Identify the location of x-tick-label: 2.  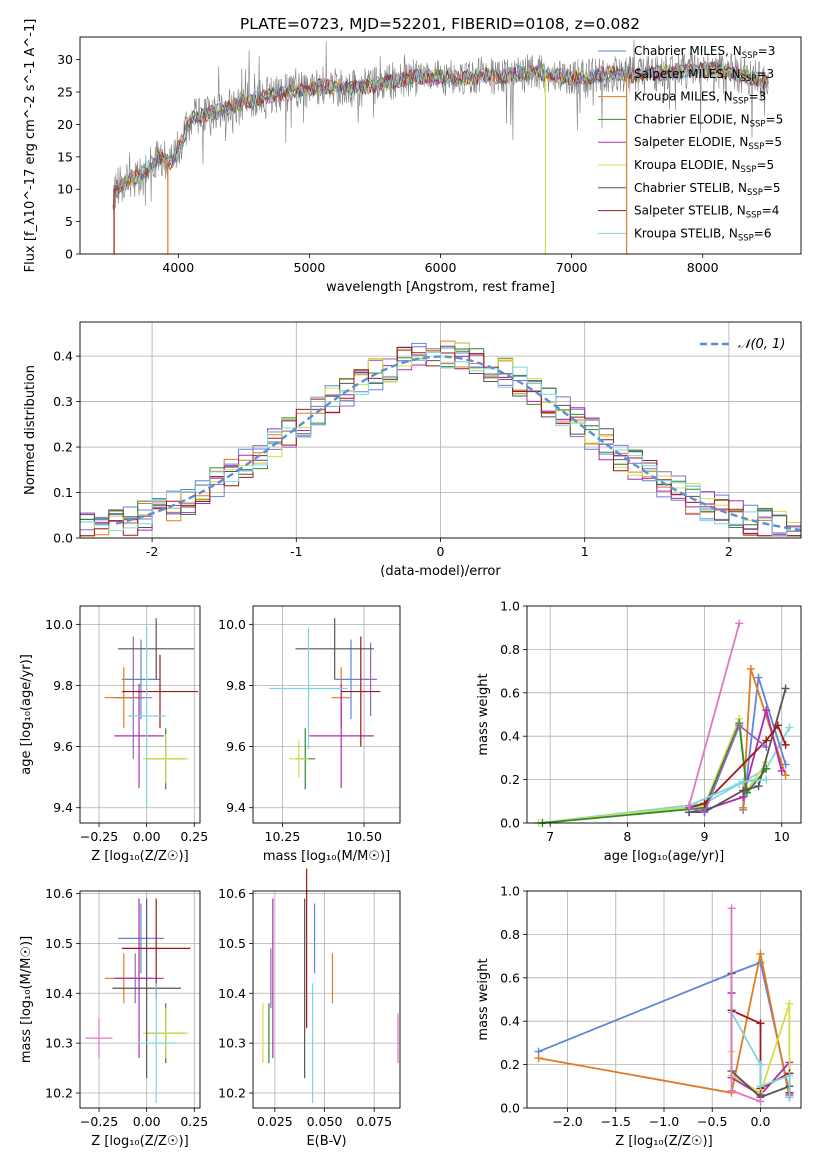
(729, 551).